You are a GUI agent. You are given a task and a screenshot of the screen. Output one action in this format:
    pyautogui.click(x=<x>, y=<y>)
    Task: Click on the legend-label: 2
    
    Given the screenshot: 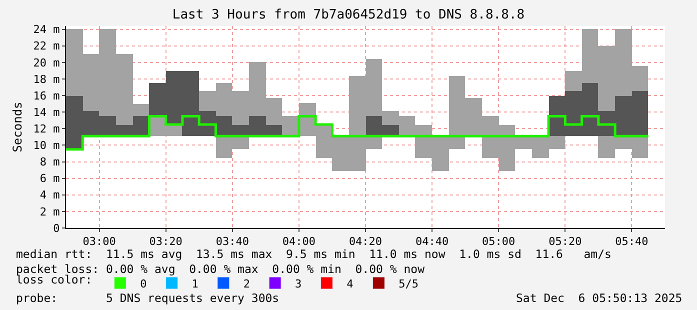 What is the action you would take?
    pyautogui.click(x=246, y=283)
    